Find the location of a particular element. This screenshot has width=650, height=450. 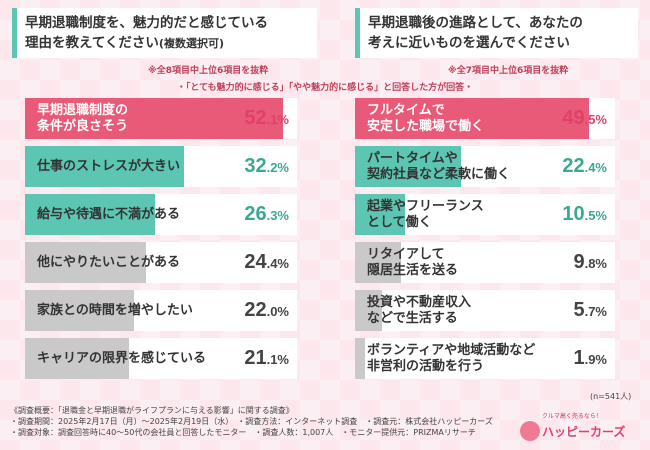

sample-size-label: (n=541人) is located at coordinates (611, 396).